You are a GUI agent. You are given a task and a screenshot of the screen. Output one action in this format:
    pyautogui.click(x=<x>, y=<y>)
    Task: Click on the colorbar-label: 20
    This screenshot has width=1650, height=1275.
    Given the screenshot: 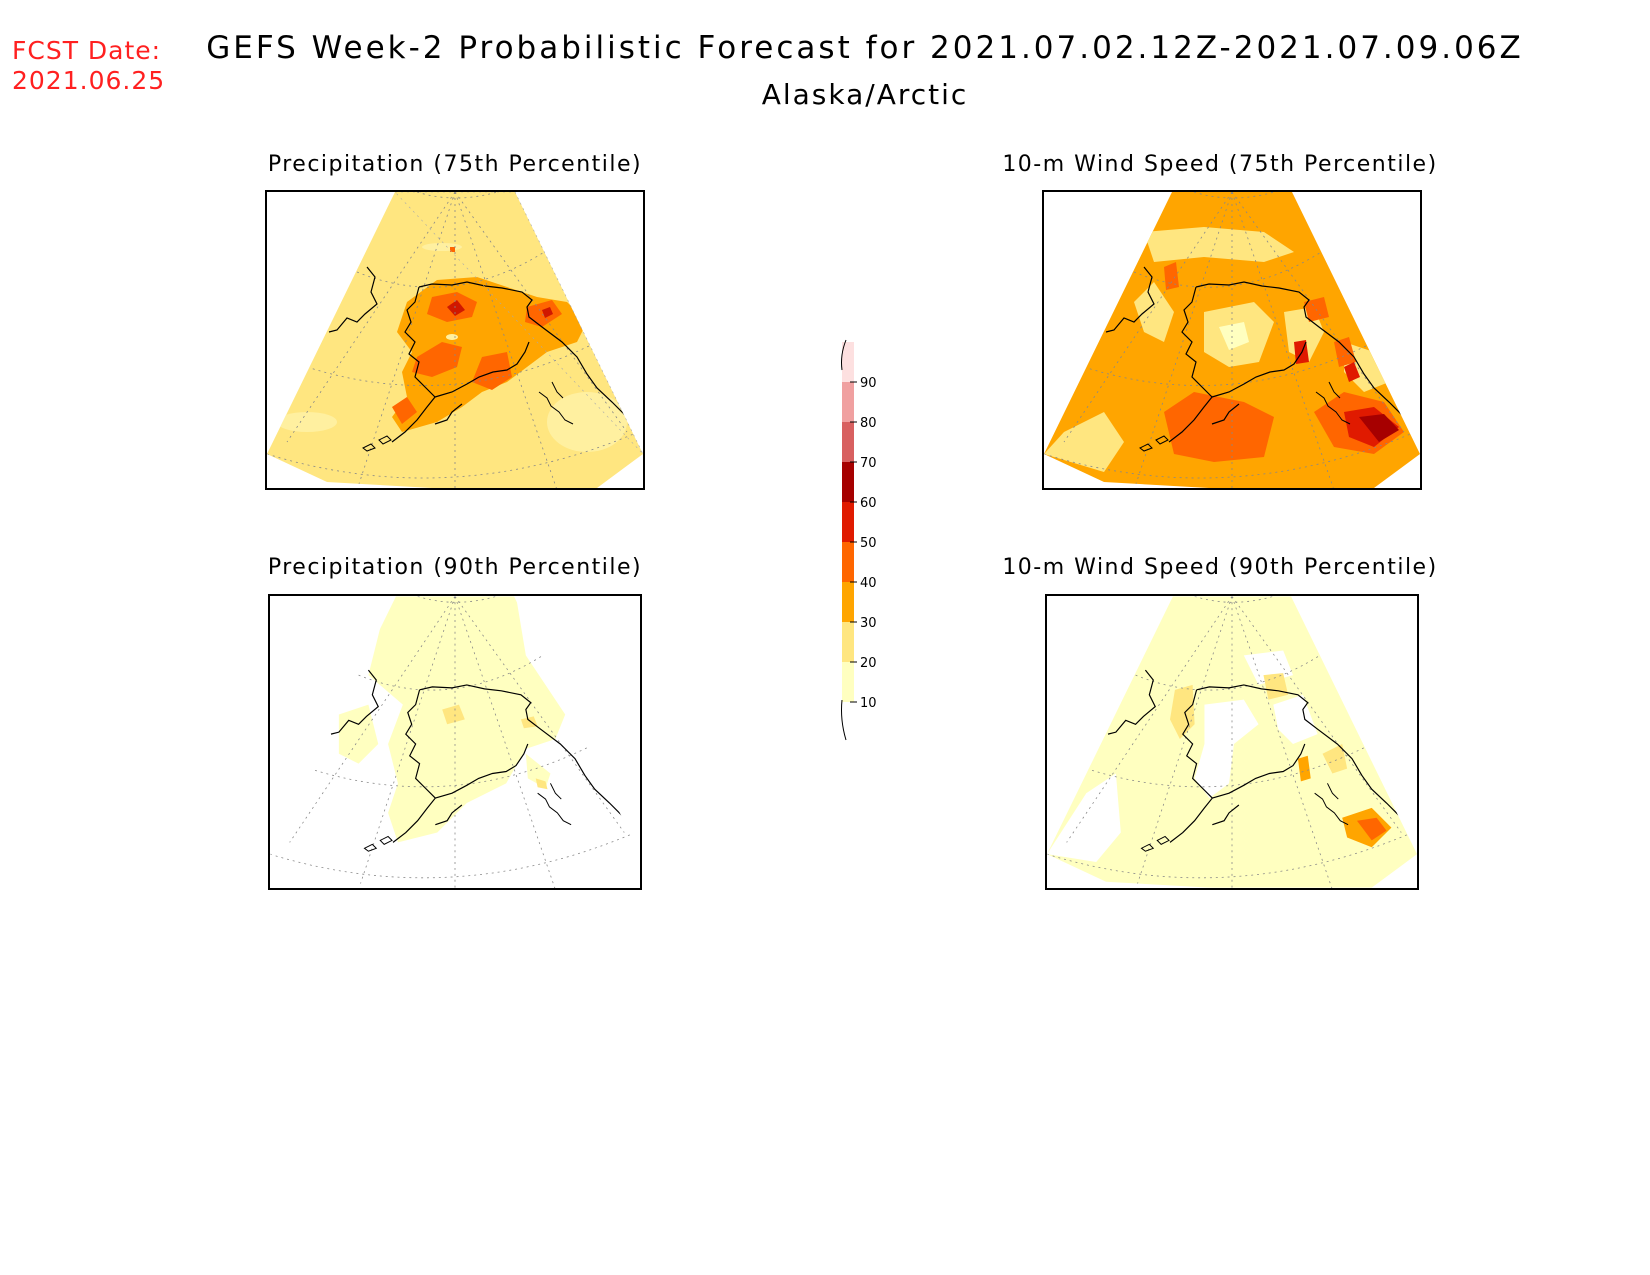 What is the action you would take?
    pyautogui.click(x=868, y=663)
    